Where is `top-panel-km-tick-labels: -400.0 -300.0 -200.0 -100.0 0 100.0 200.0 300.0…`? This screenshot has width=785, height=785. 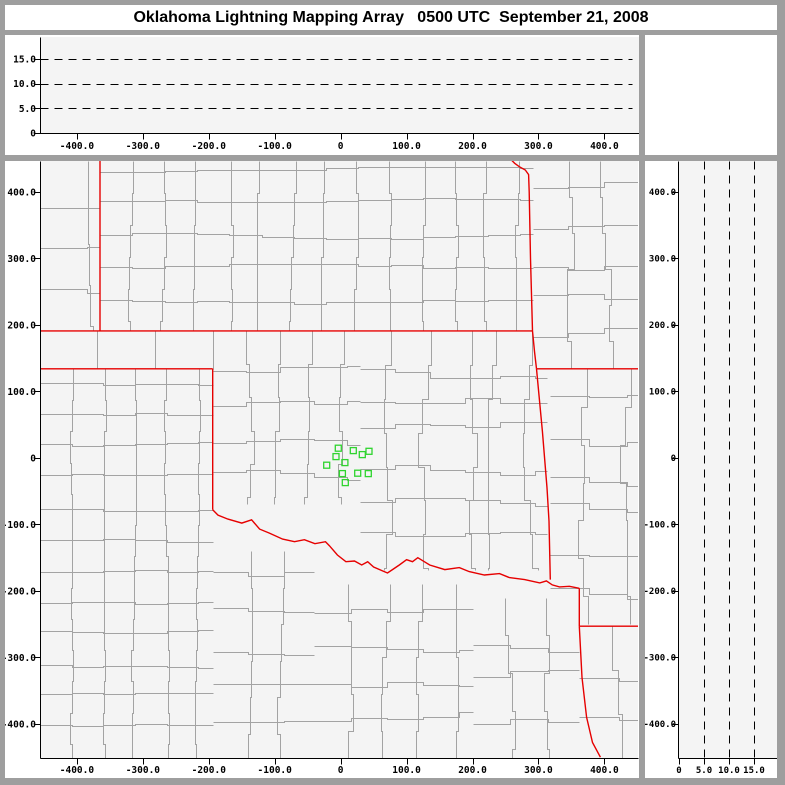
top-panel-km-tick-labels: -400.0 -300.0 -200.0 -100.0 0 100.0 200.0 300.0… is located at coordinates (339, 146).